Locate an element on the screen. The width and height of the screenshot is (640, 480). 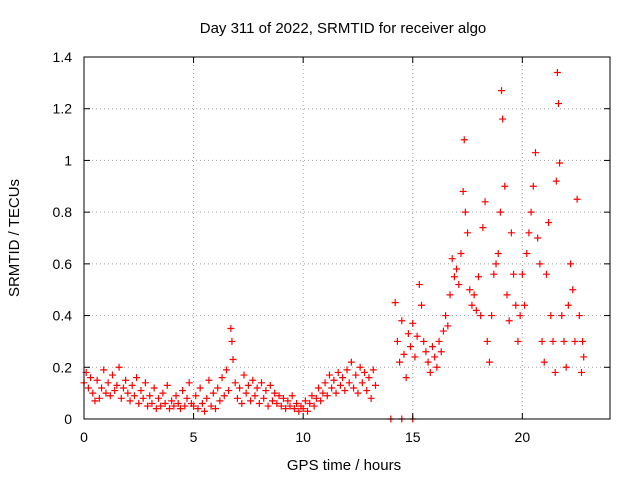
x-tick-label: 0 is located at coordinates (84, 437).